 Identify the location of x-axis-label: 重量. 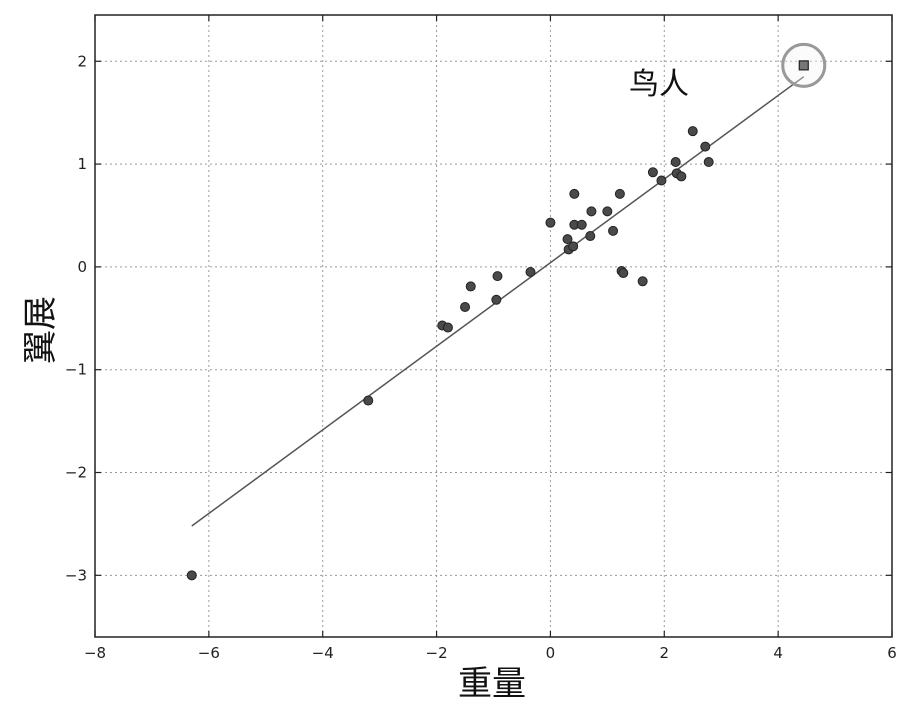
(492, 684).